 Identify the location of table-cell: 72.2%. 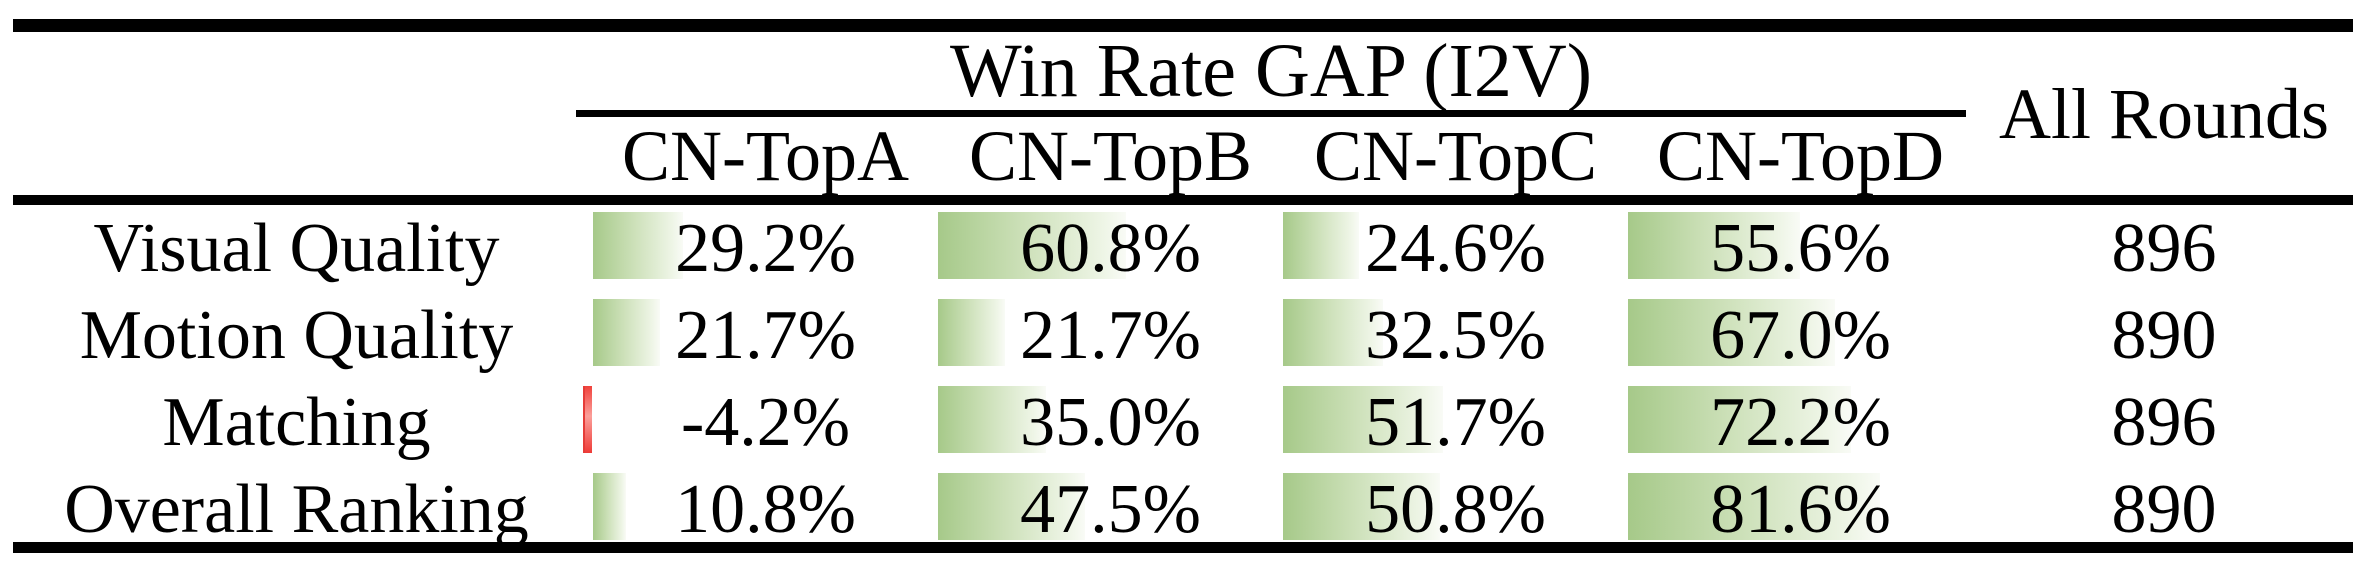
(1800, 422).